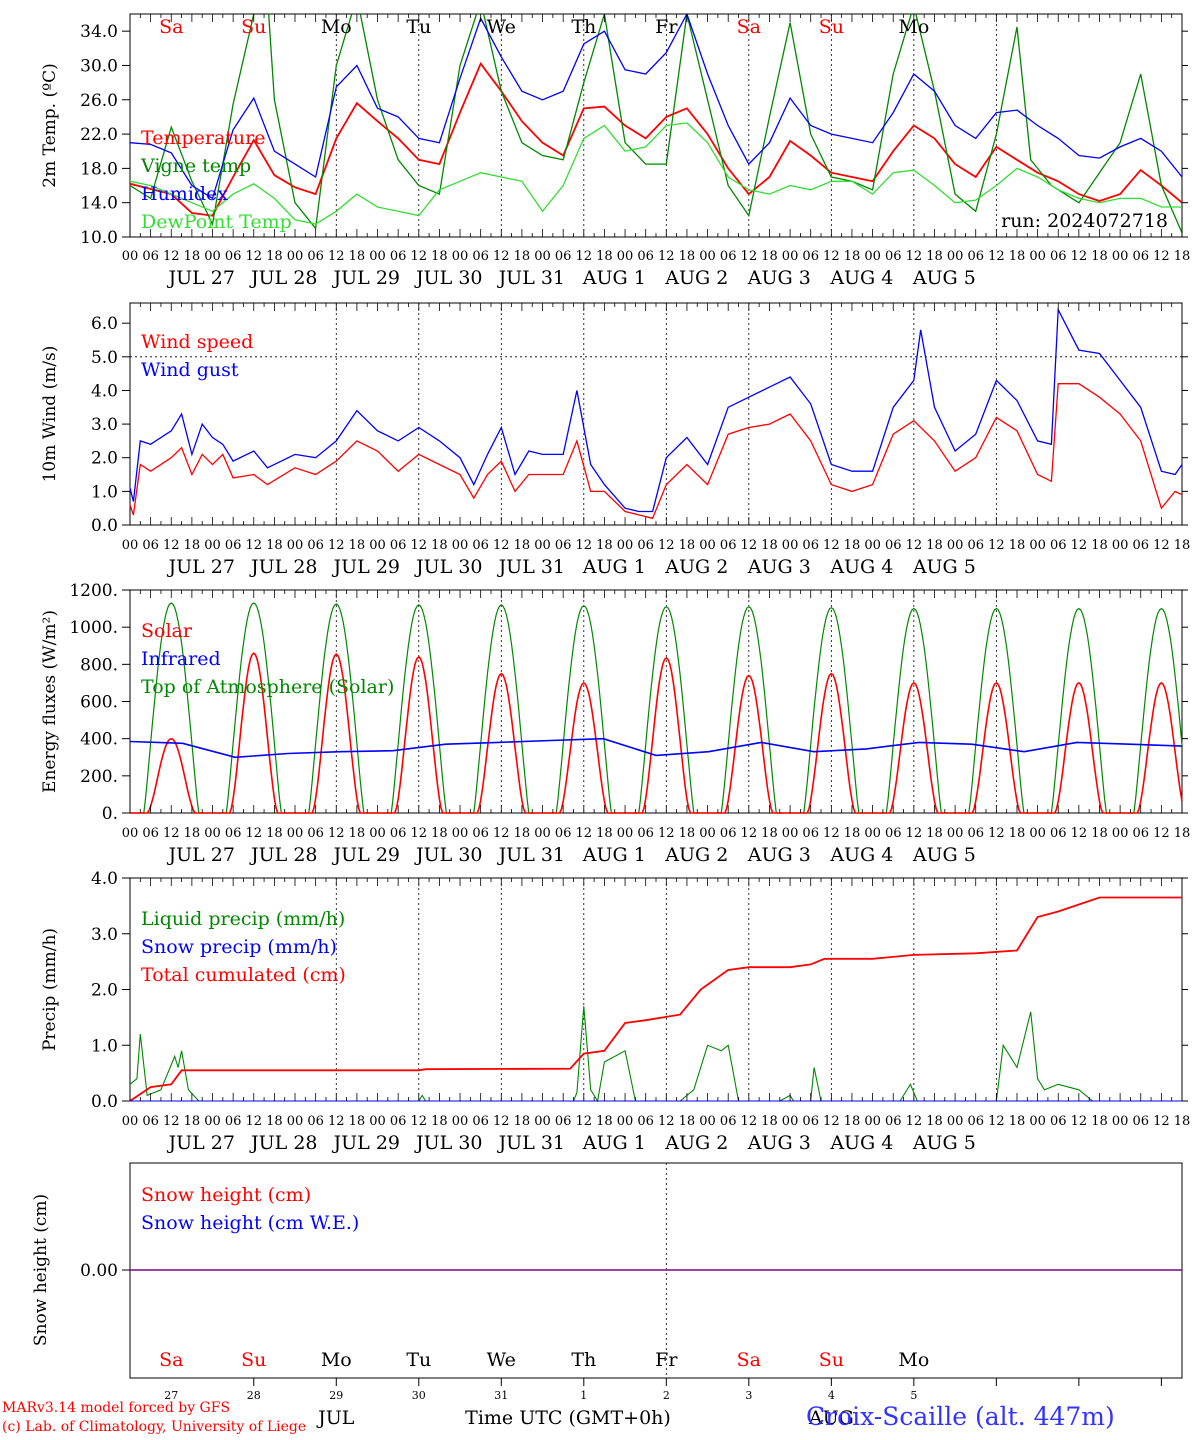 Image resolution: width=1194 pixels, height=1440 pixels. I want to click on precip-ylabel: Precip (mm/h), so click(50, 989).